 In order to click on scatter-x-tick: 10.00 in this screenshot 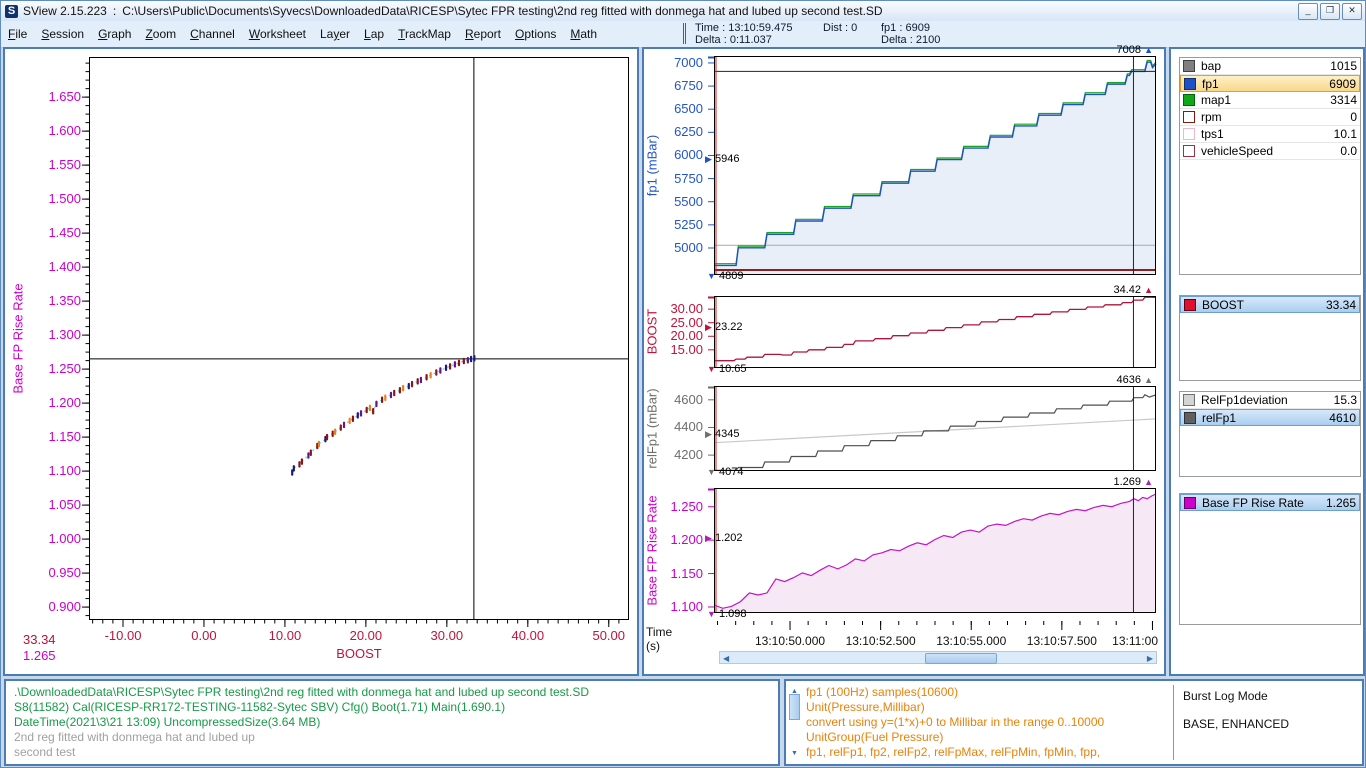, I will do `click(285, 635)`.